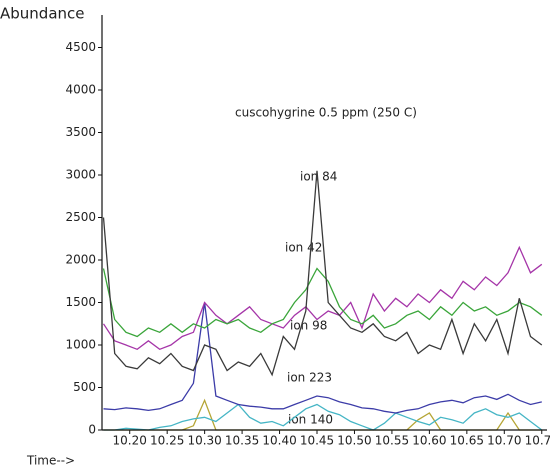  What do you see at coordinates (80, 302) in the screenshot?
I see `y-tick-label: 1500` at bounding box center [80, 302].